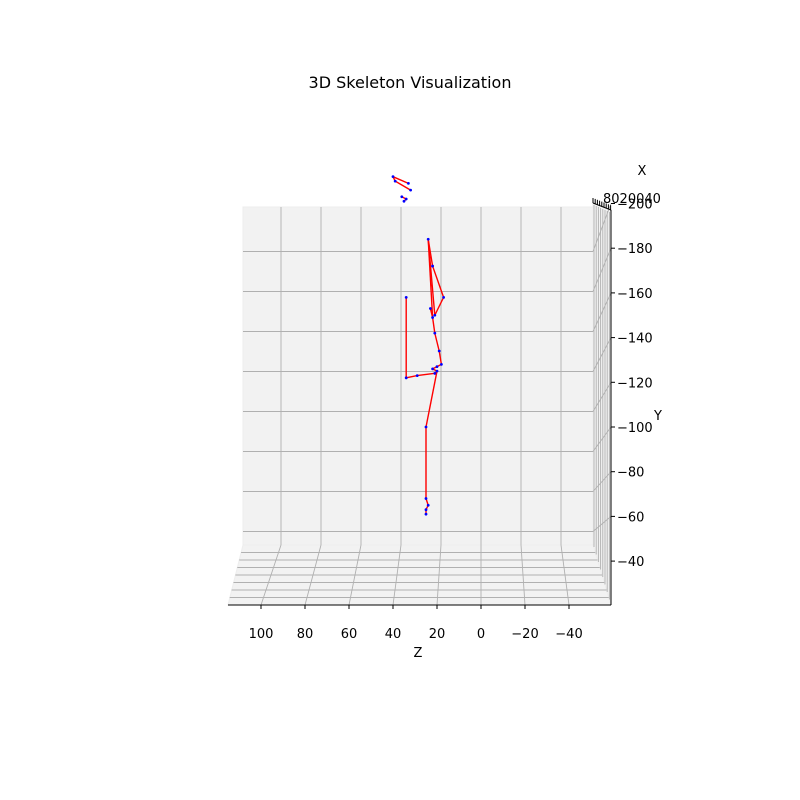  What do you see at coordinates (642, 171) in the screenshot?
I see `x-axis-label: X` at bounding box center [642, 171].